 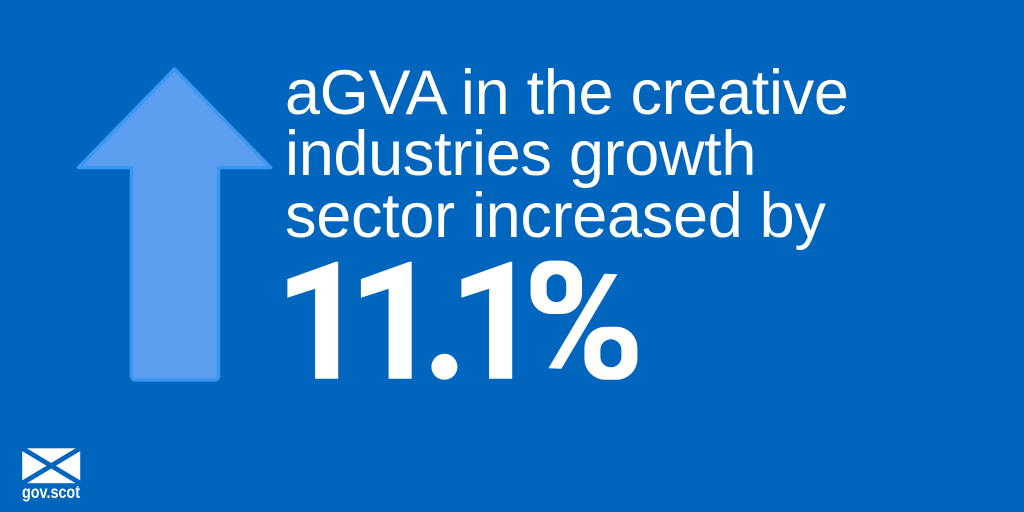 I want to click on svg-text: gov.scot, so click(x=51, y=492).